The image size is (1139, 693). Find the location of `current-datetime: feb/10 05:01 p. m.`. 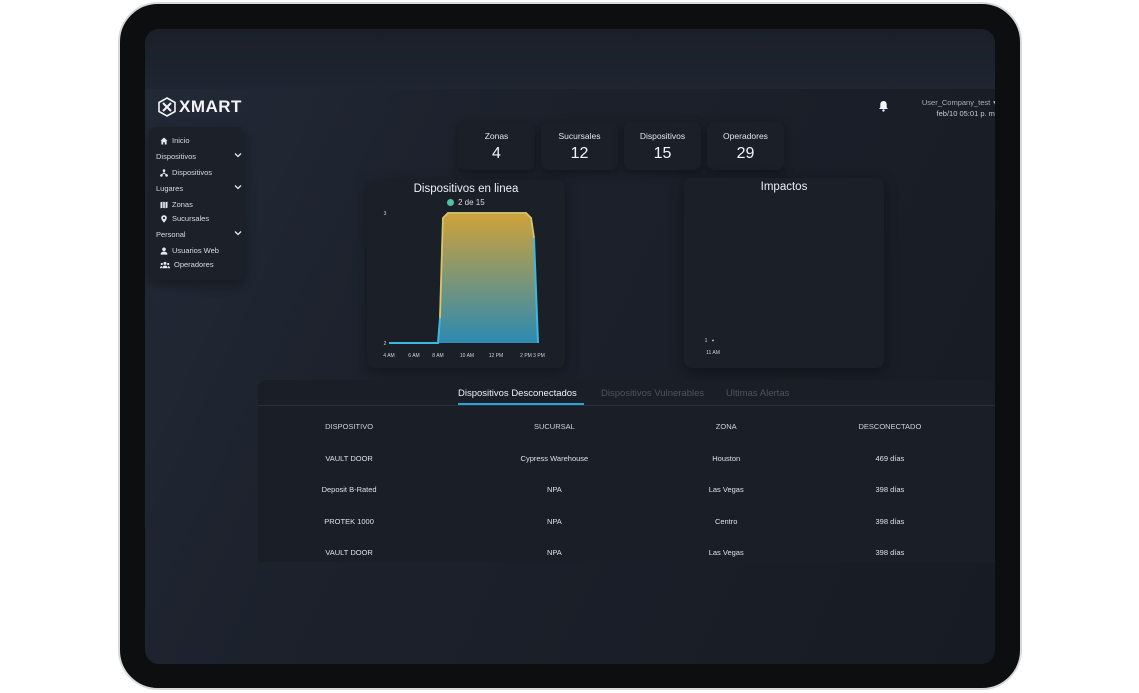

current-datetime: feb/10 05:01 p. m. is located at coordinates (965, 113).